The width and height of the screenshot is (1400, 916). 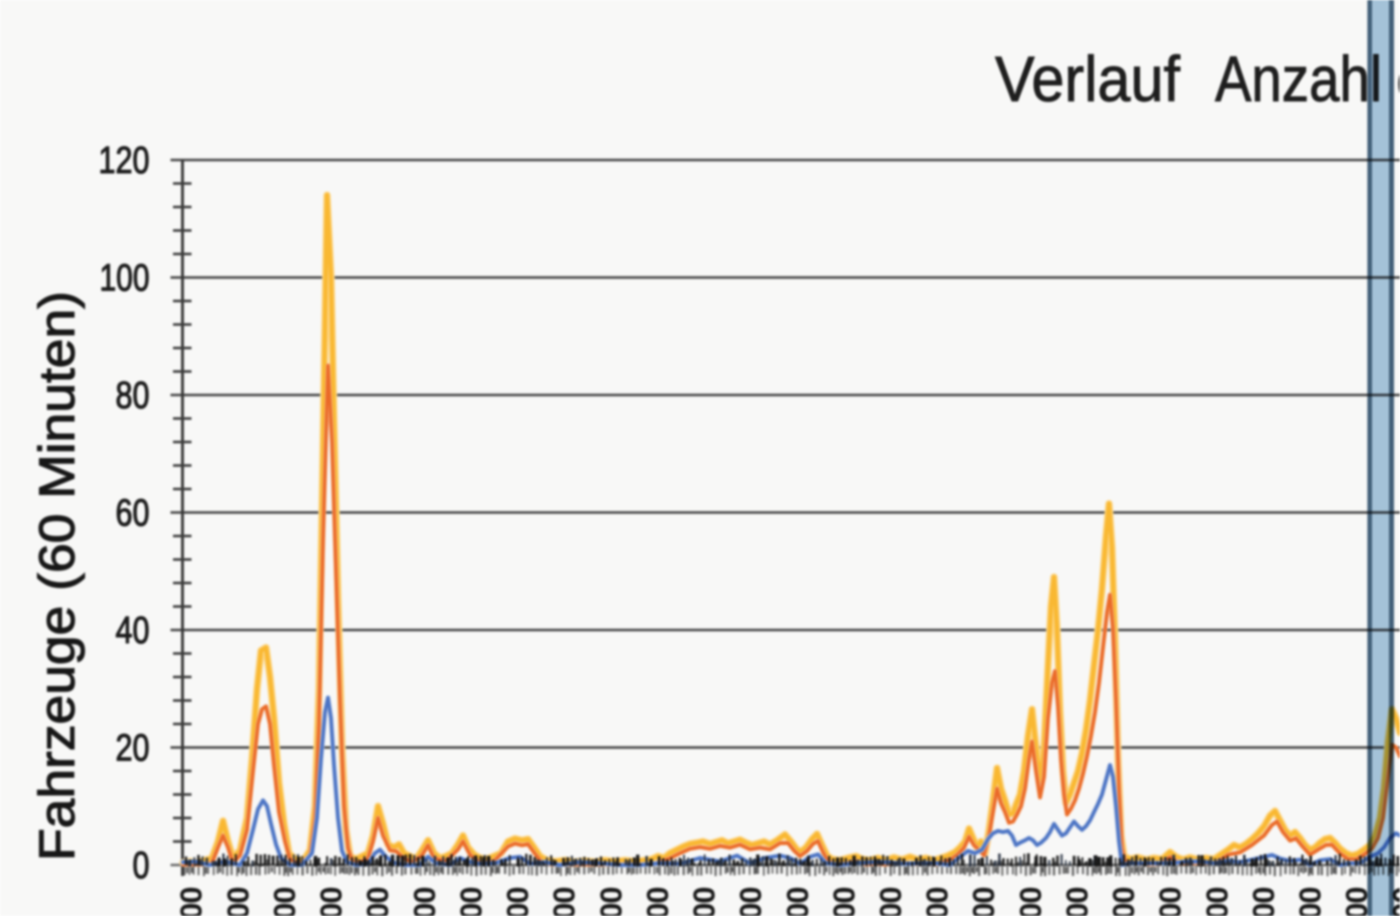 I want to click on svg-text: 0, so click(x=141, y=866).